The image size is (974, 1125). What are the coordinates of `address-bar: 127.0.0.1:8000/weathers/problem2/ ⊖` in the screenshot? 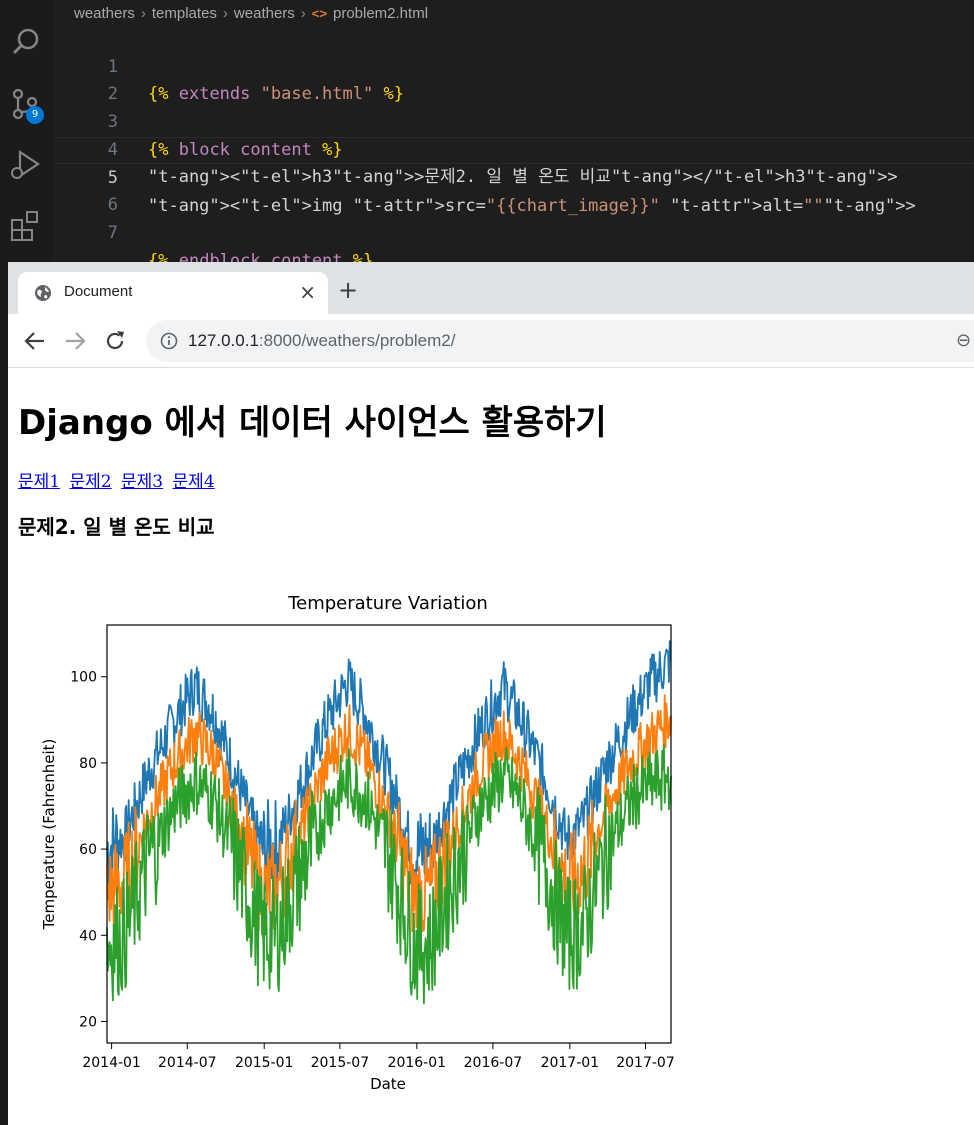 It's located at (560, 341).